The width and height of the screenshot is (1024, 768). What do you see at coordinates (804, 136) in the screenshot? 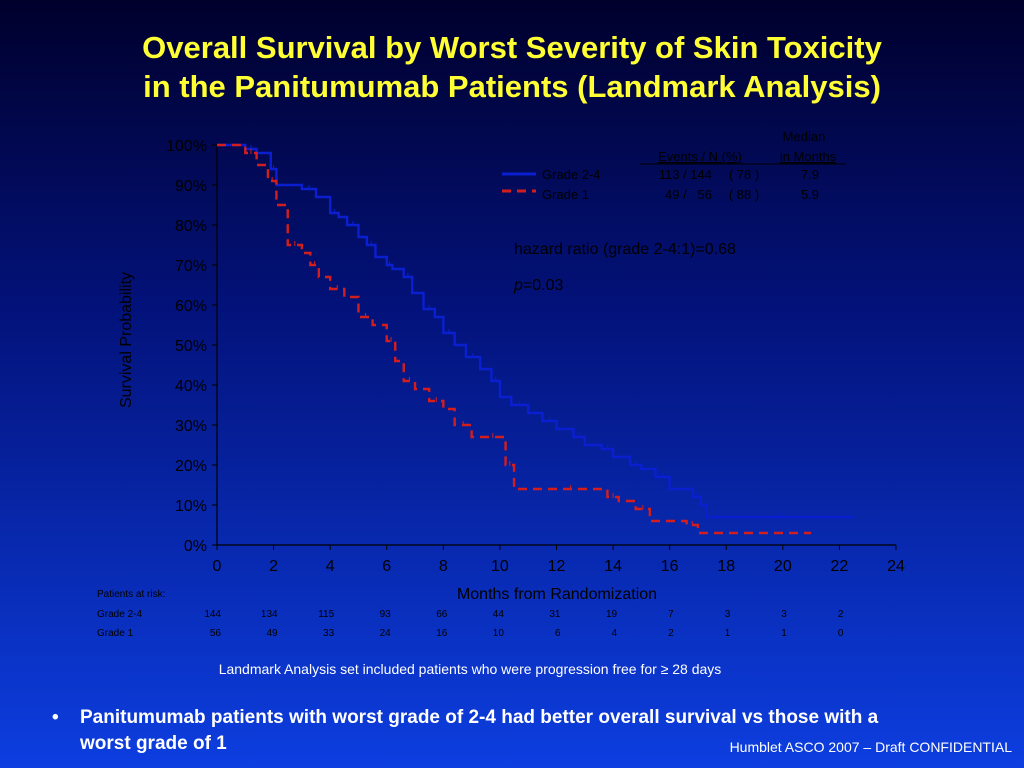
I see `legend-header-median-line1: Median` at bounding box center [804, 136].